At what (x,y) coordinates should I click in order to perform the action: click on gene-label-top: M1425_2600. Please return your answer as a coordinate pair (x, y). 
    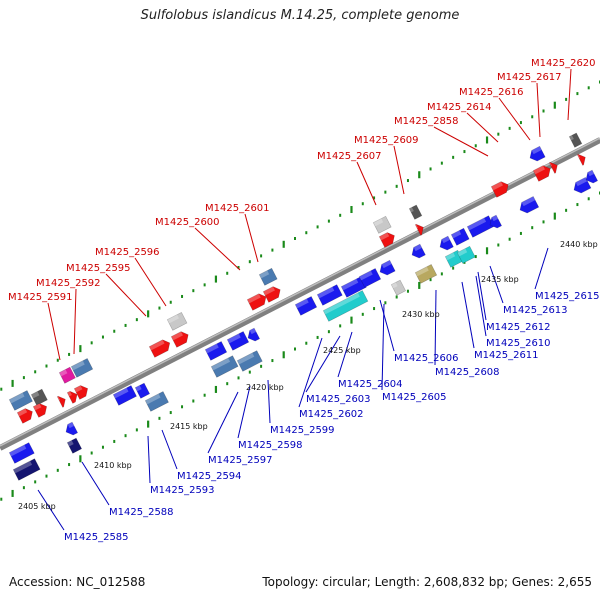
    Looking at the image, I should click on (187, 222).